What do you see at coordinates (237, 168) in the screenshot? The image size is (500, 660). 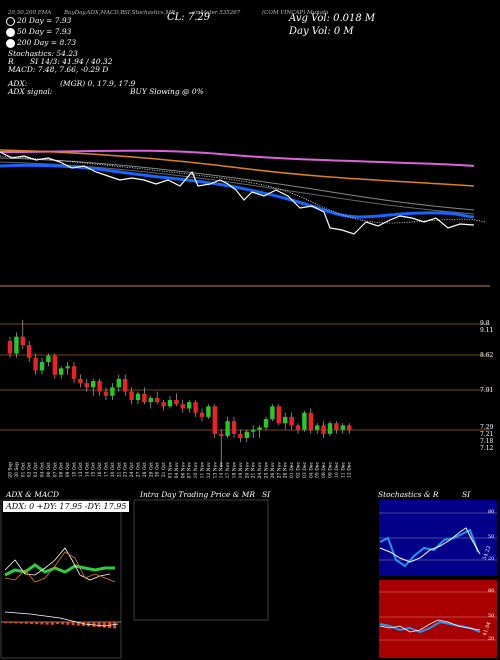 I see `orange-line` at bounding box center [237, 168].